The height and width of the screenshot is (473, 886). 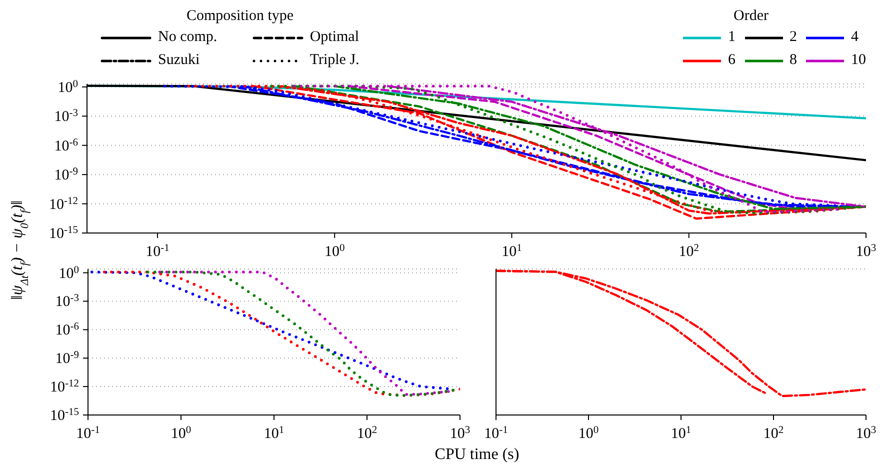 I want to click on legend-label: 4, so click(x=854, y=37).